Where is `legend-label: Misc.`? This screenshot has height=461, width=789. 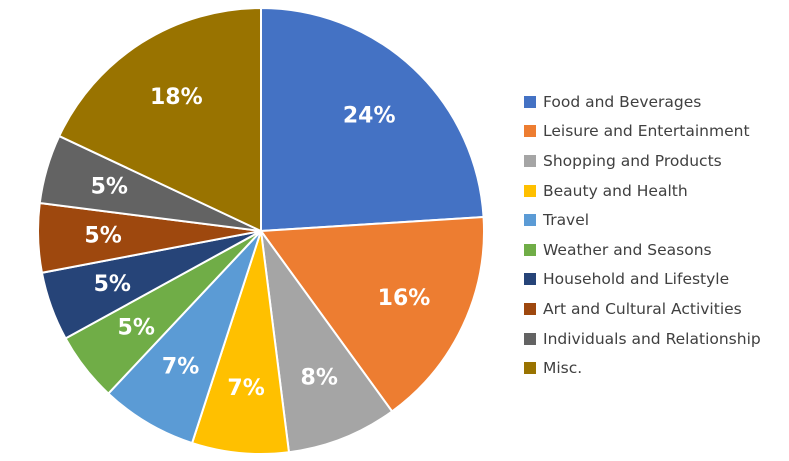
legend-label: Misc. is located at coordinates (563, 368).